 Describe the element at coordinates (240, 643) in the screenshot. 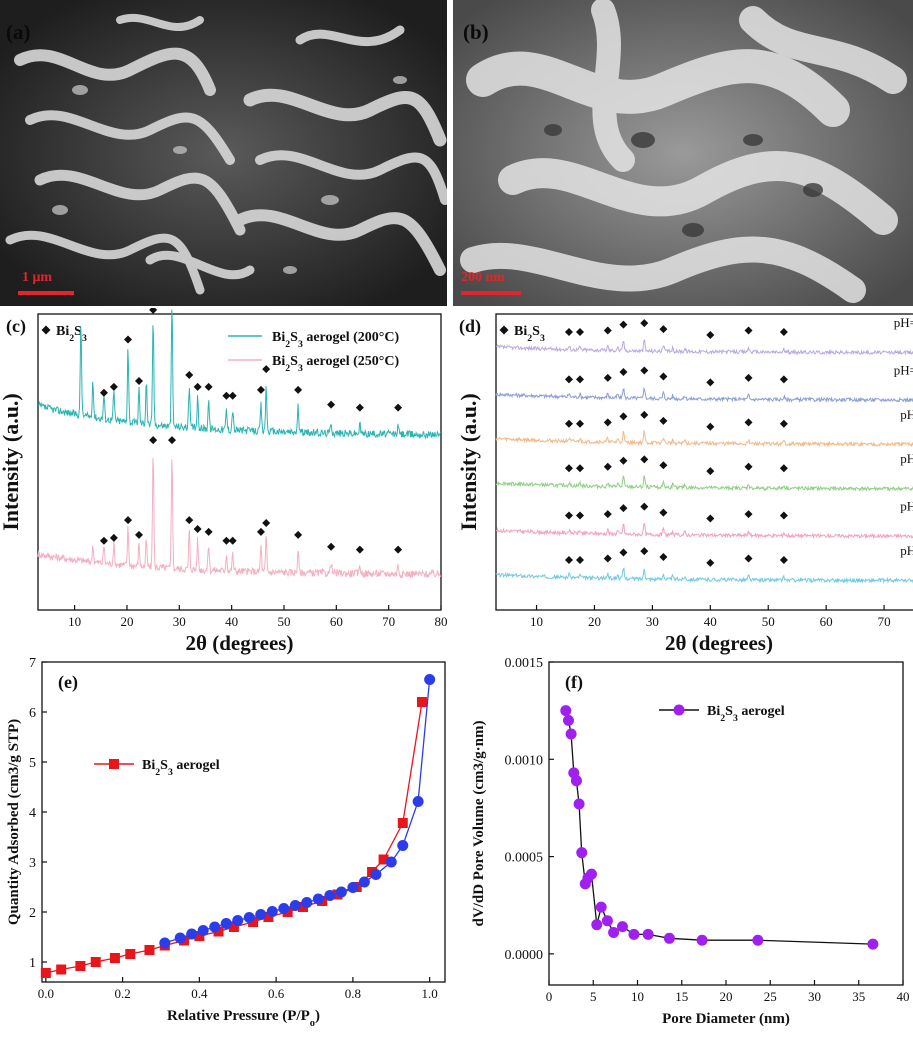

I see `x-axis-label: 2θ (degrees)` at that location.